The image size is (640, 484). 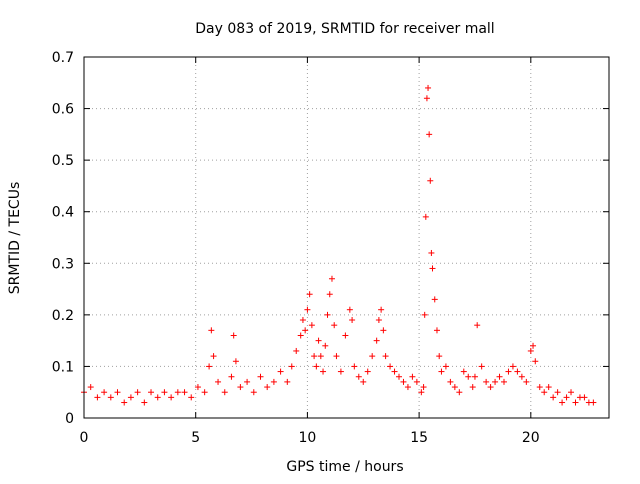 What do you see at coordinates (63, 367) in the screenshot?
I see `y-tick-label: 0.1` at bounding box center [63, 367].